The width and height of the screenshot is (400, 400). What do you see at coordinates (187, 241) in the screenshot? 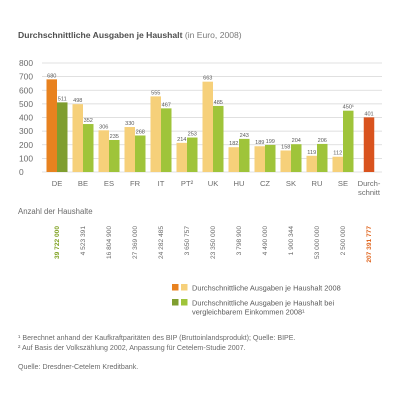
I see `household-count: 3 650 757` at bounding box center [187, 241].